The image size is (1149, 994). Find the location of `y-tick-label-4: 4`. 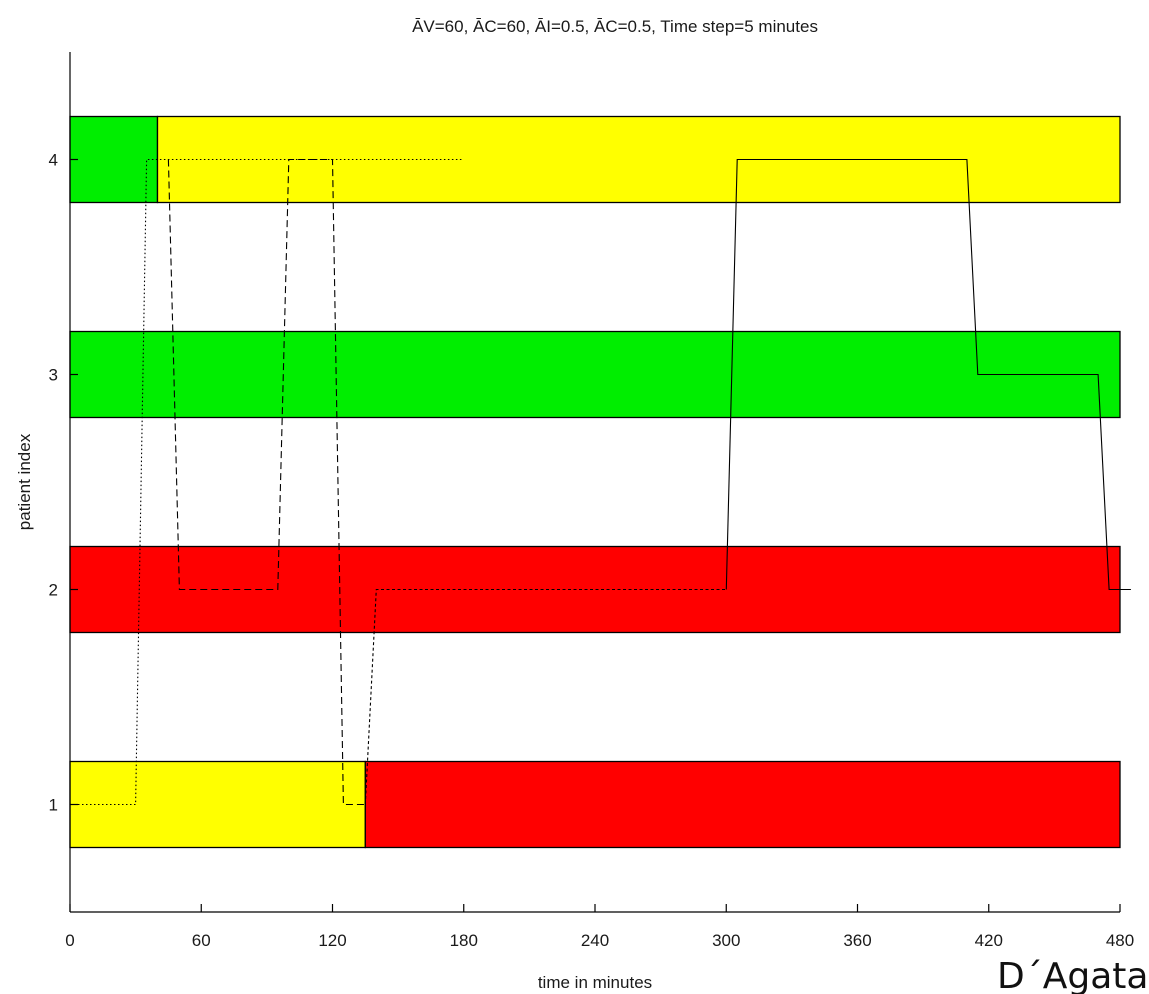

y-tick-label-4: 4 is located at coordinates (53, 160).